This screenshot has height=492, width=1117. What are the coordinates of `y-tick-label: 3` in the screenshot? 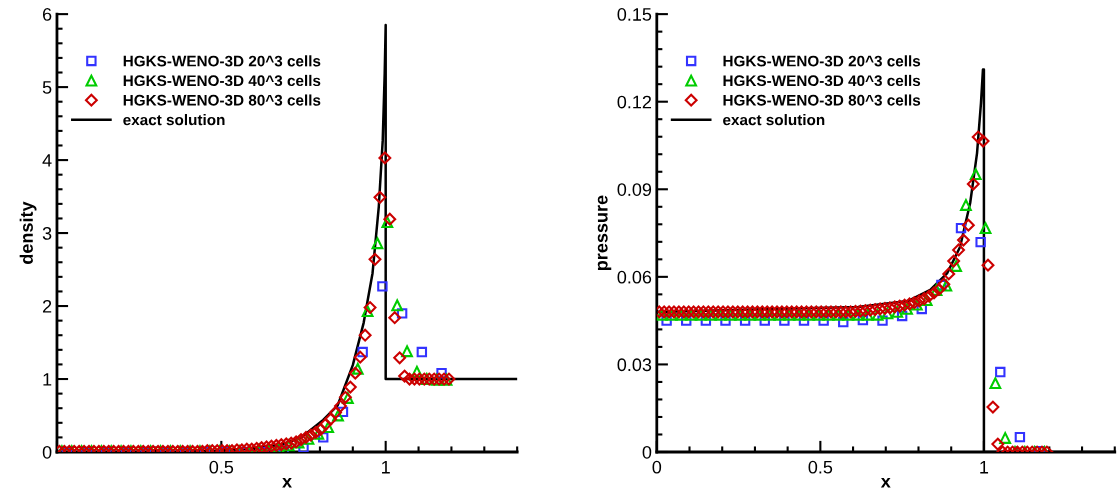 It's located at (47, 233).